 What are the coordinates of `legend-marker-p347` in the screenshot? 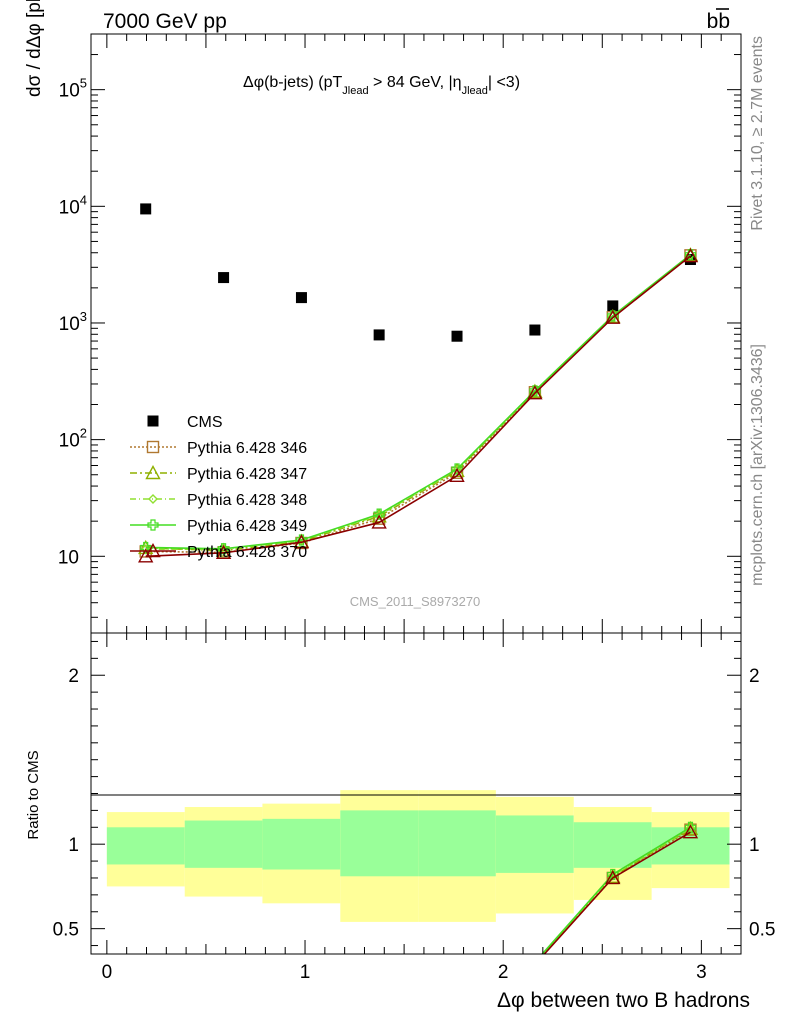 It's located at (153, 472).